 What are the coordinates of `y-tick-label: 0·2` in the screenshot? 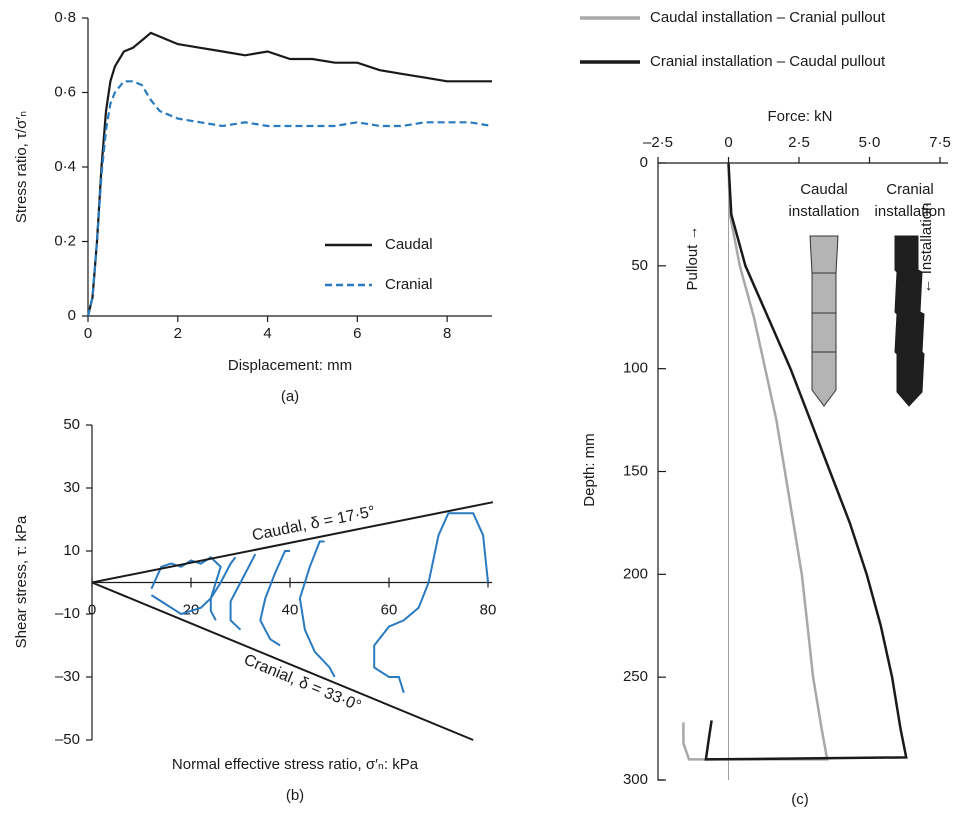 It's located at (65, 240).